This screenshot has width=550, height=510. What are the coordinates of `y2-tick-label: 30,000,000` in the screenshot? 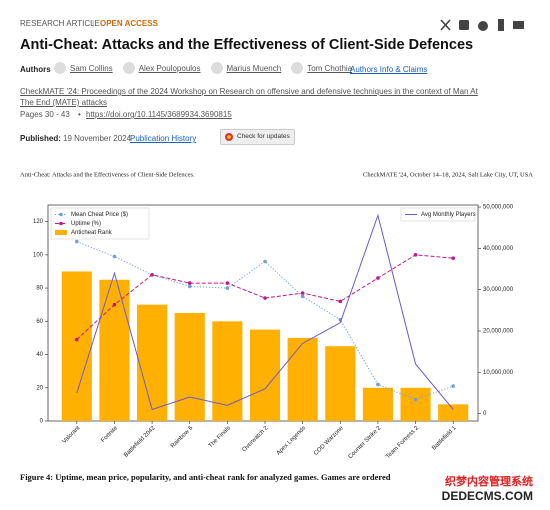 It's located at (498, 290).